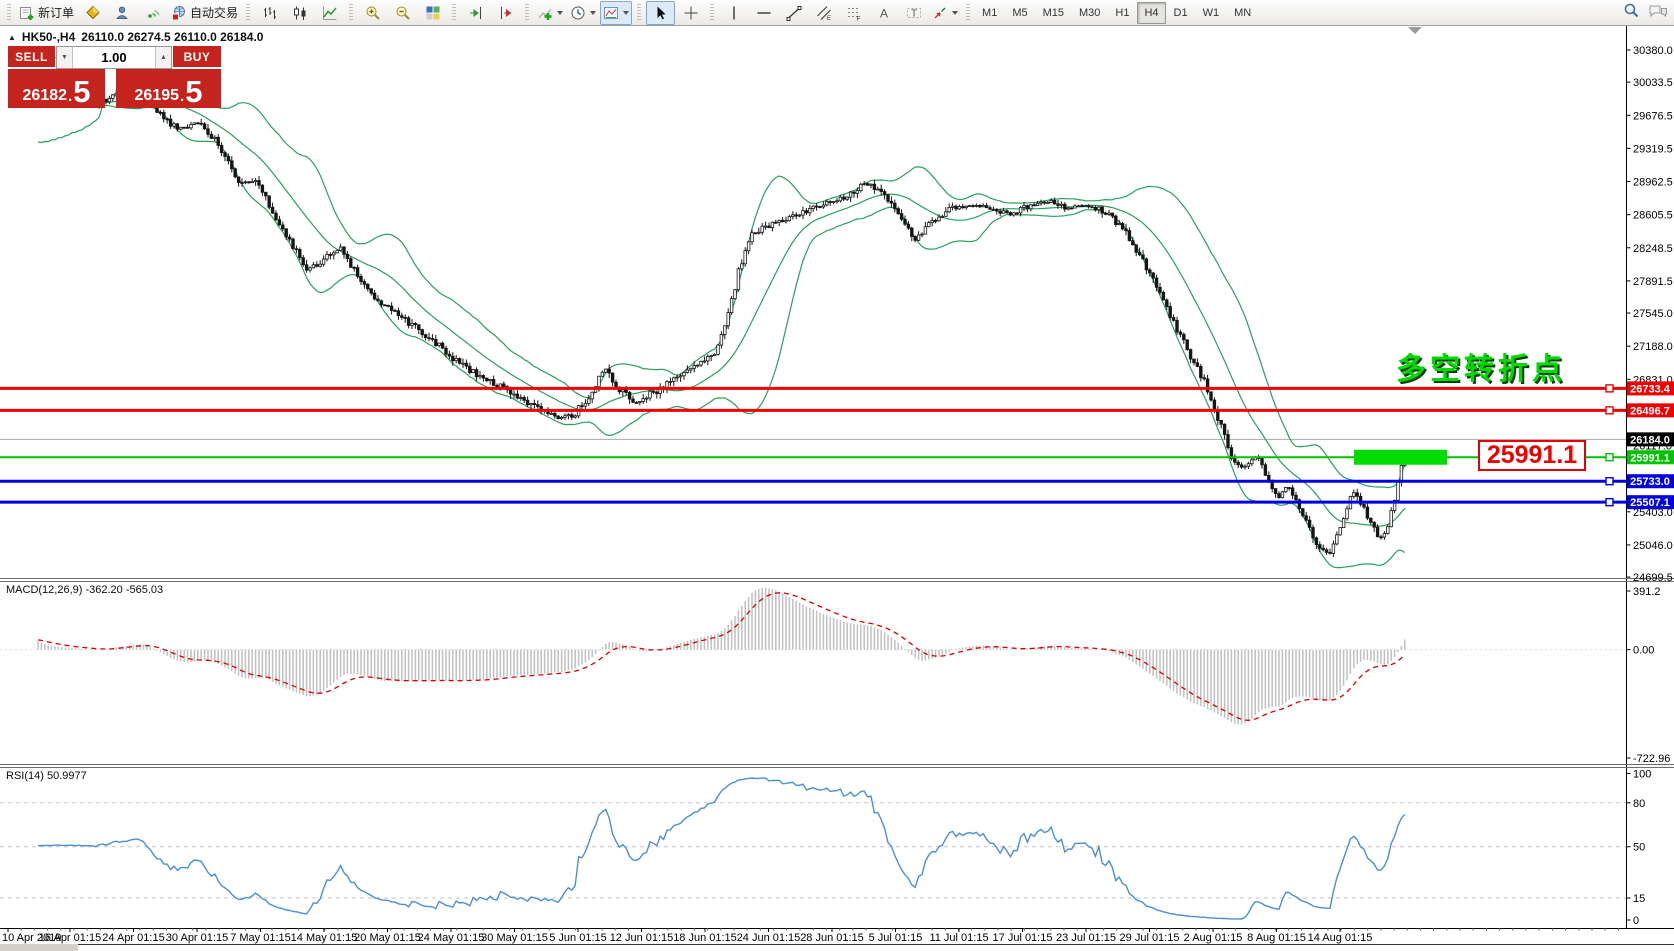 This screenshot has width=1674, height=951. I want to click on date-axis-label: 20 May 01:15, so click(387, 938).